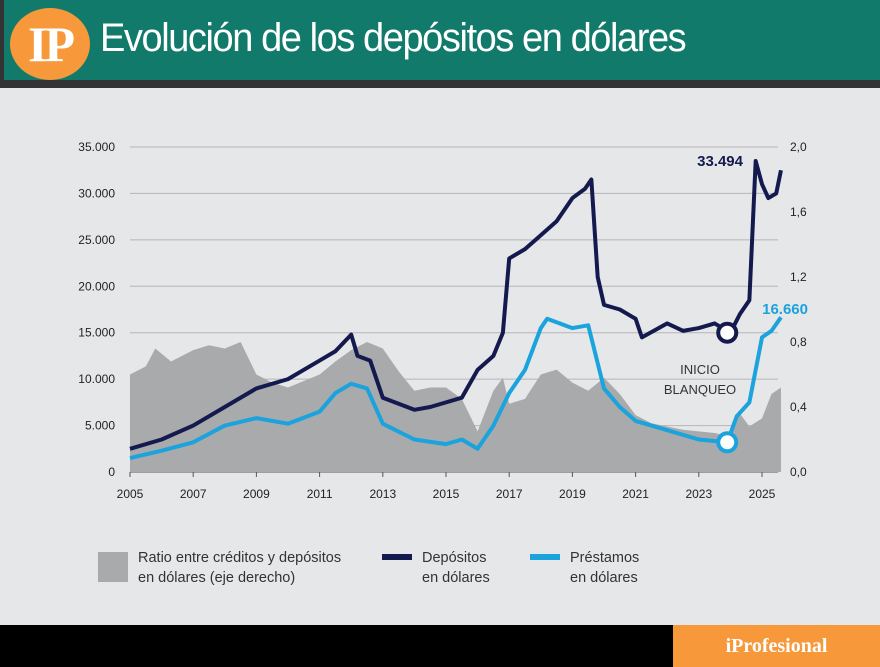 This screenshot has height=667, width=880. What do you see at coordinates (635, 494) in the screenshot?
I see `x-tick-label: 2021` at bounding box center [635, 494].